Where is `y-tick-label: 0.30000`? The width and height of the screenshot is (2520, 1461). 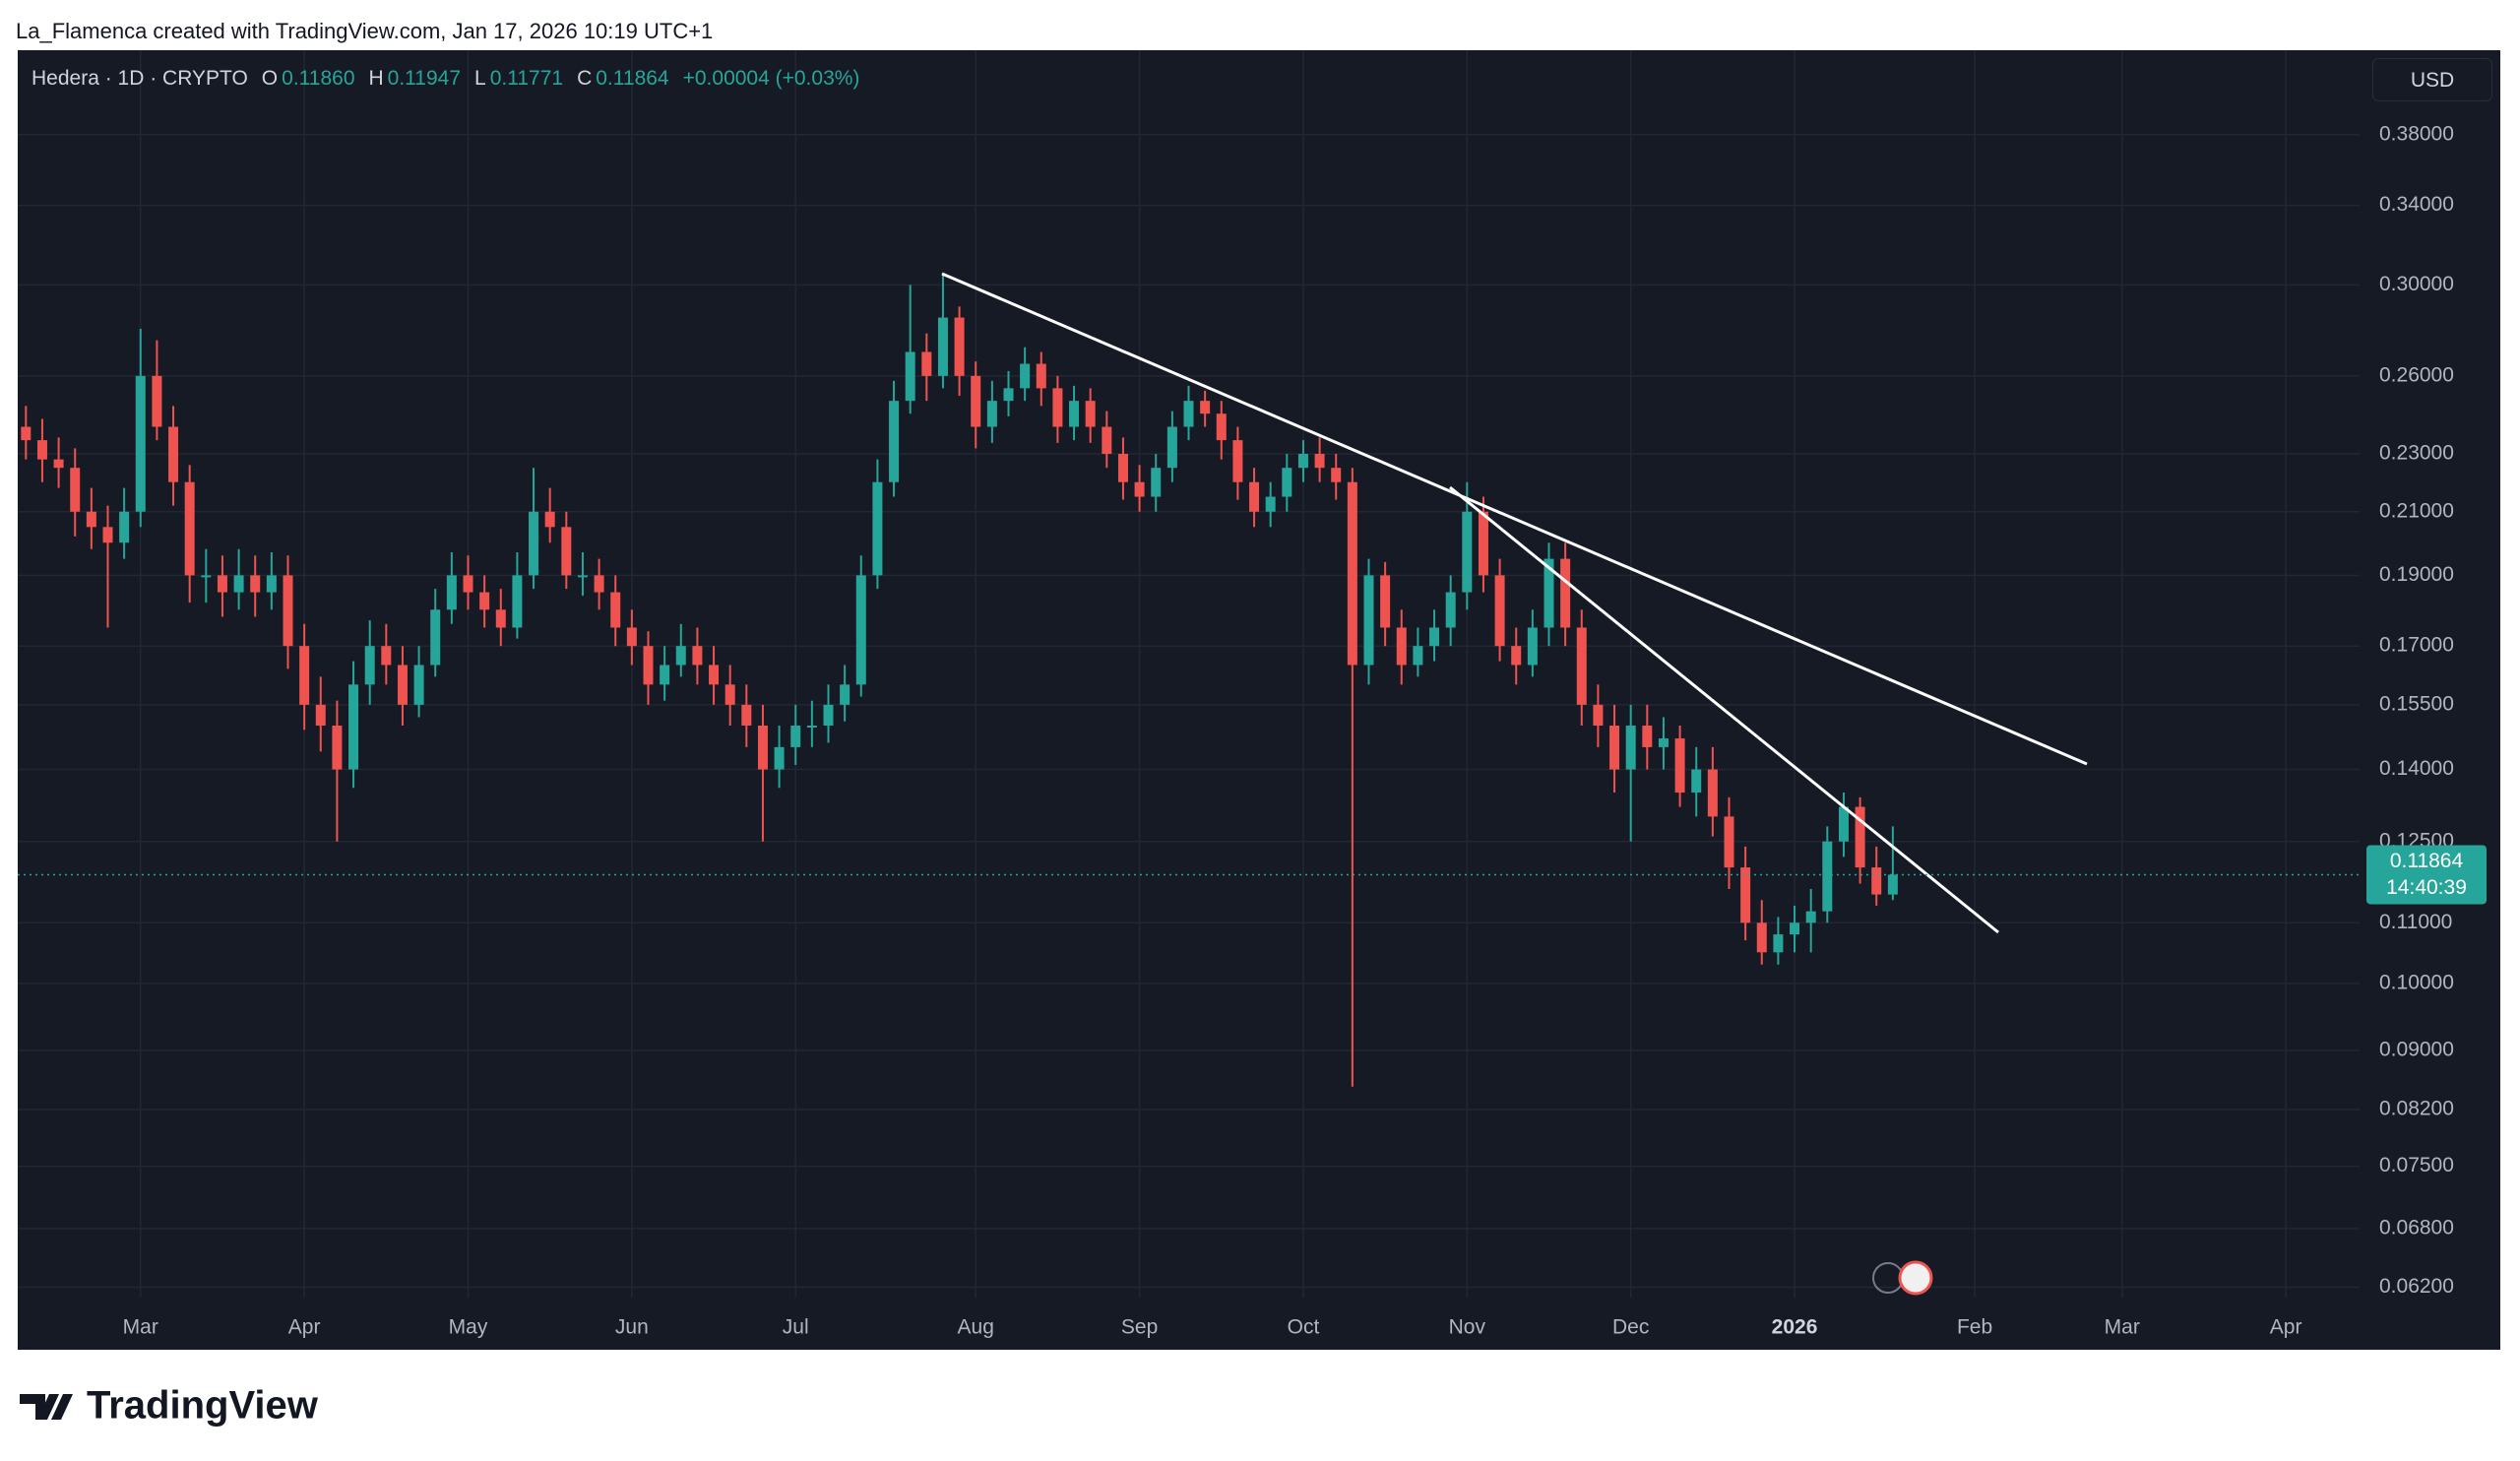 y-tick-label: 0.30000 is located at coordinates (2416, 284).